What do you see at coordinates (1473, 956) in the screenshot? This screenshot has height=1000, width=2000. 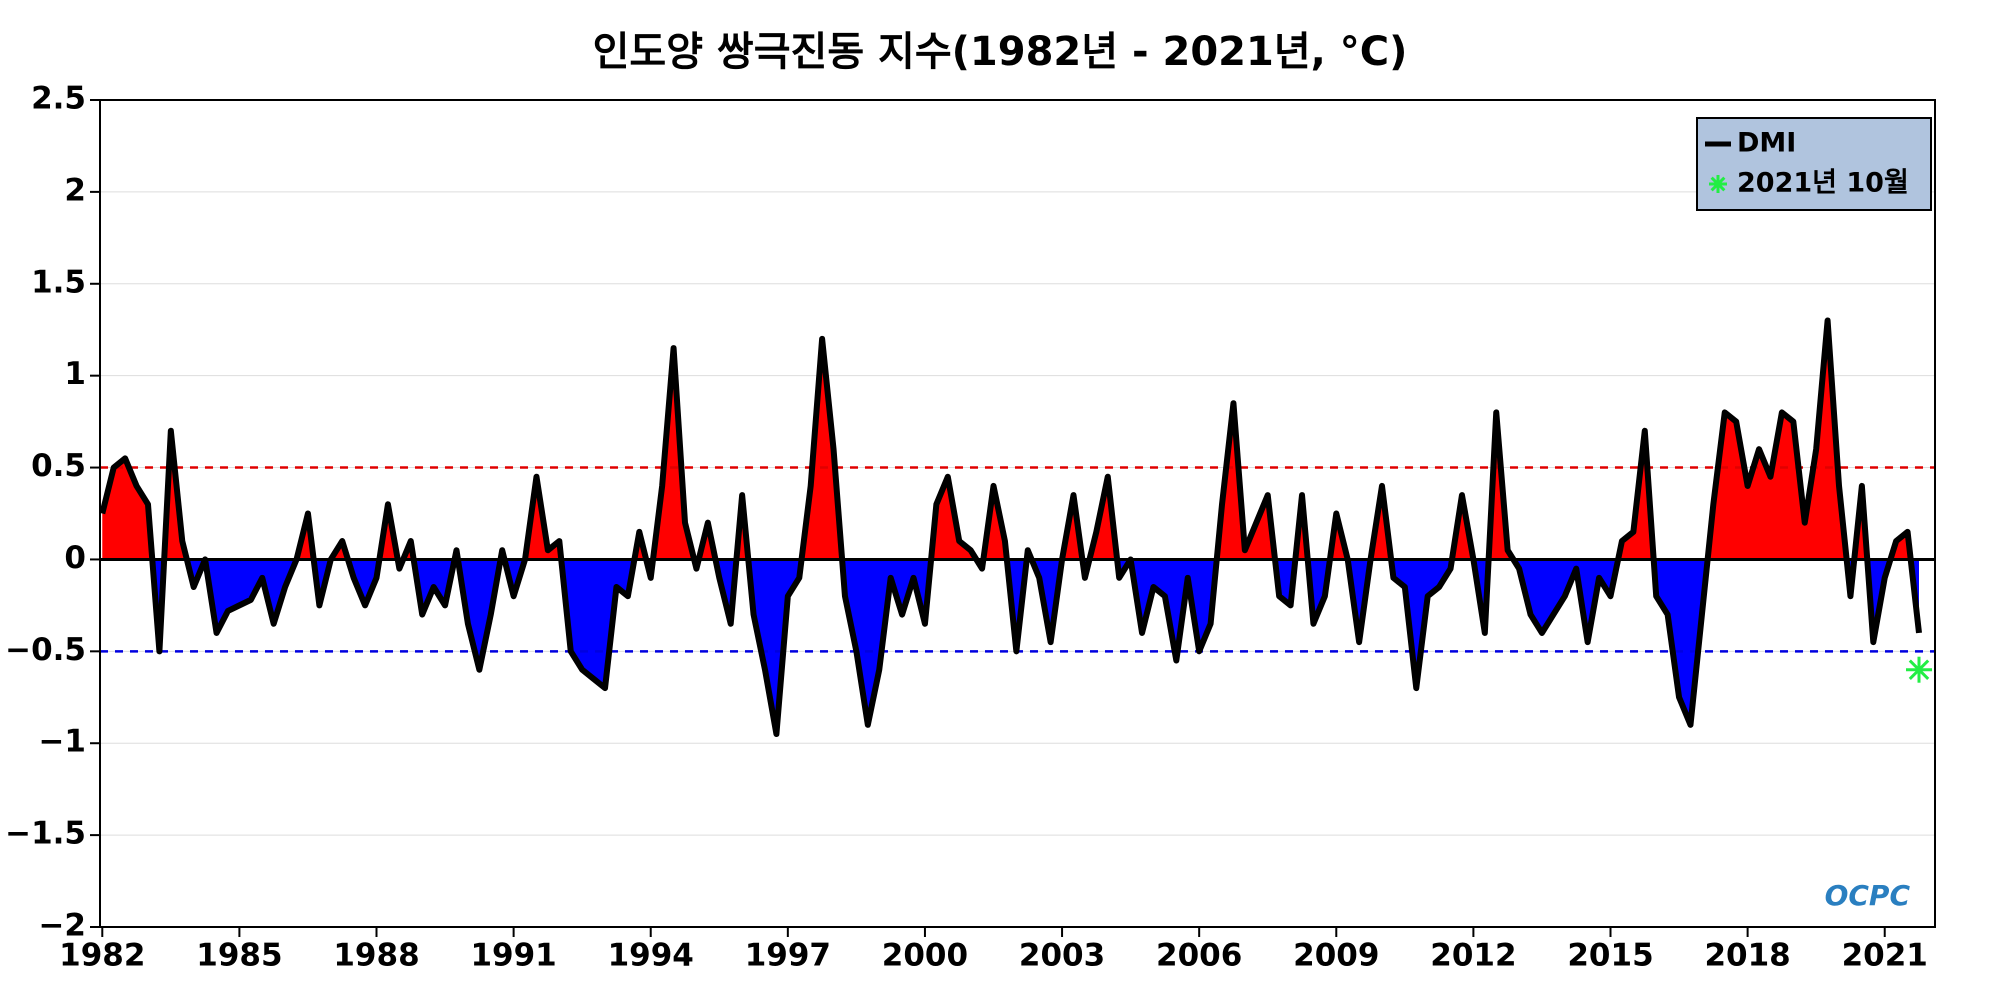 I see `x-tick-label: 2012` at bounding box center [1473, 956].